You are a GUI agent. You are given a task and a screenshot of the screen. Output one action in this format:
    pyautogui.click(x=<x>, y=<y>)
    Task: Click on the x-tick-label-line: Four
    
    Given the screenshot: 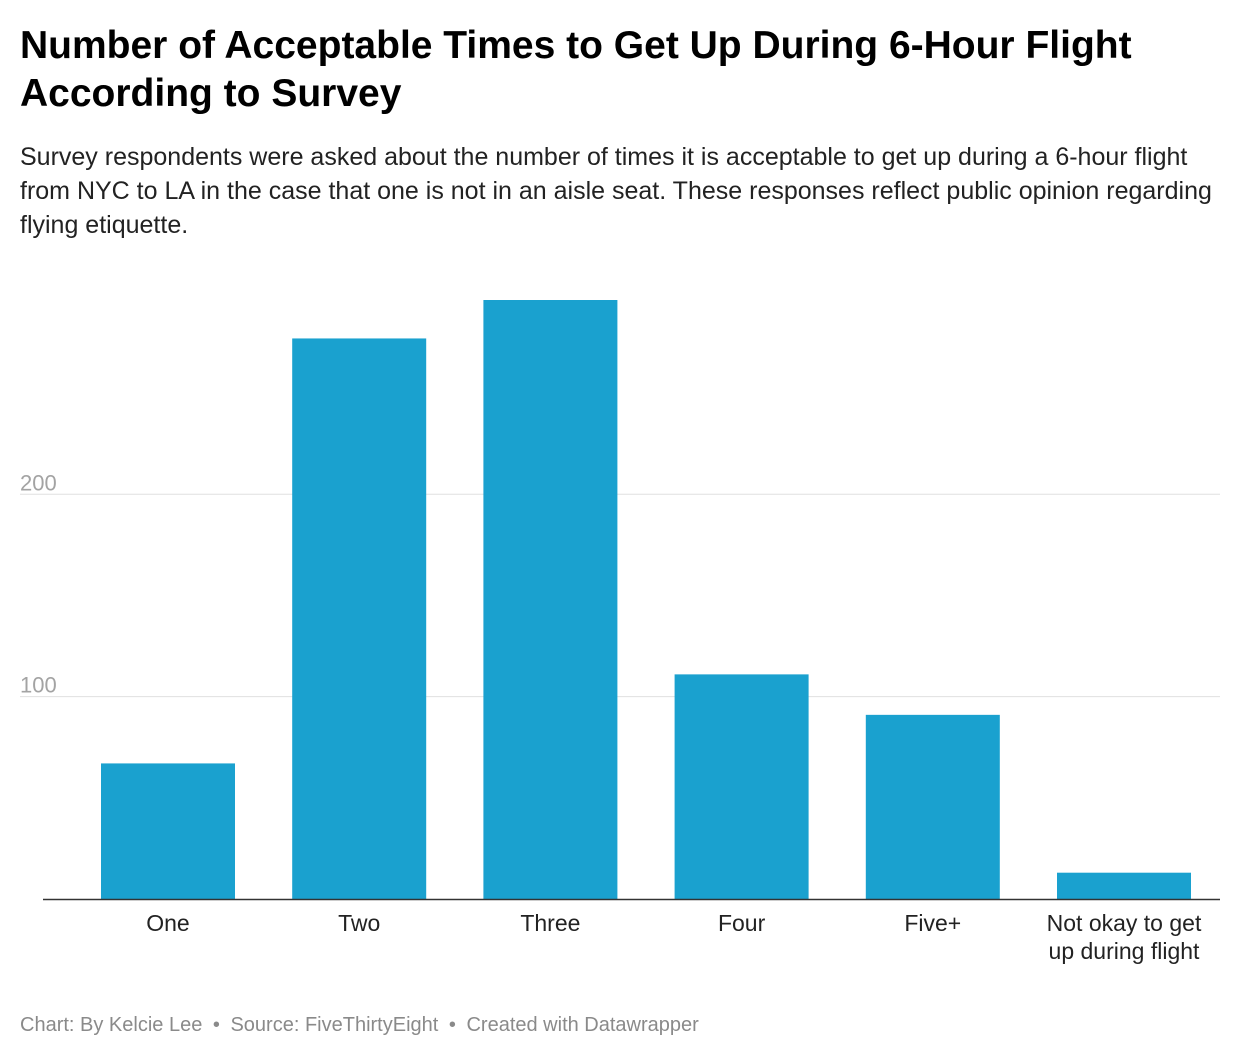 What is the action you would take?
    pyautogui.click(x=742, y=923)
    